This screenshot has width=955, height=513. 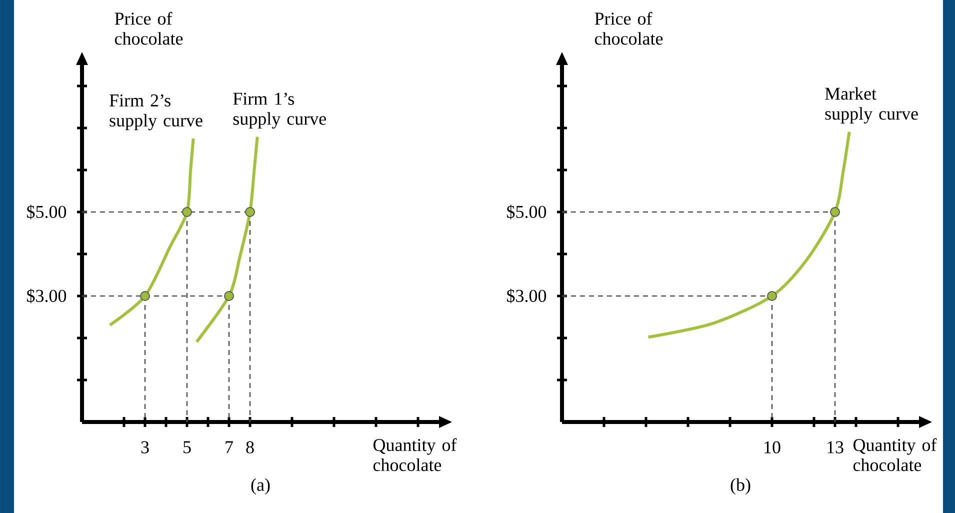 I want to click on series-label: Firm 1’s supply curve, so click(x=279, y=110).